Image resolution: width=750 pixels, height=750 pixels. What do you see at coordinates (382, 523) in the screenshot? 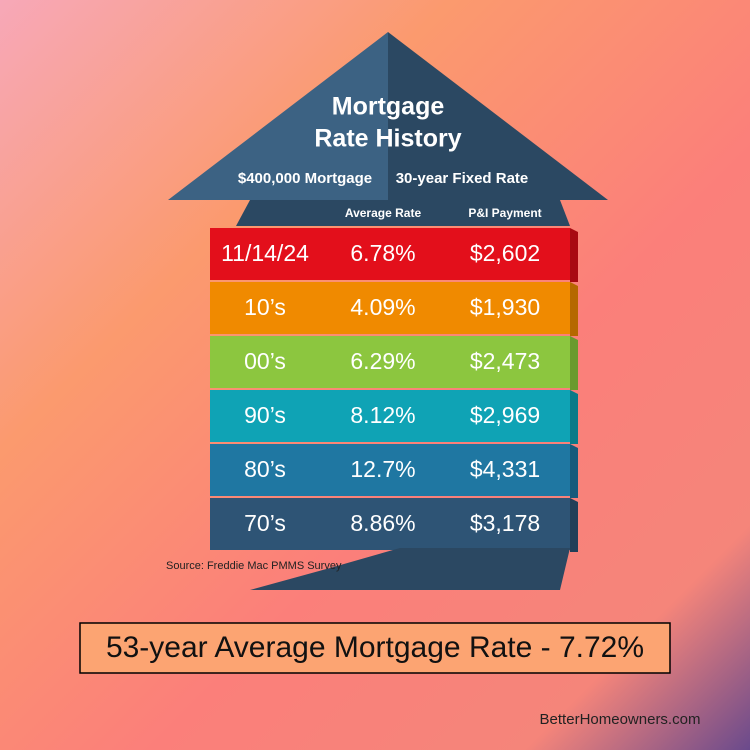
I see `cell: 8.86%` at bounding box center [382, 523].